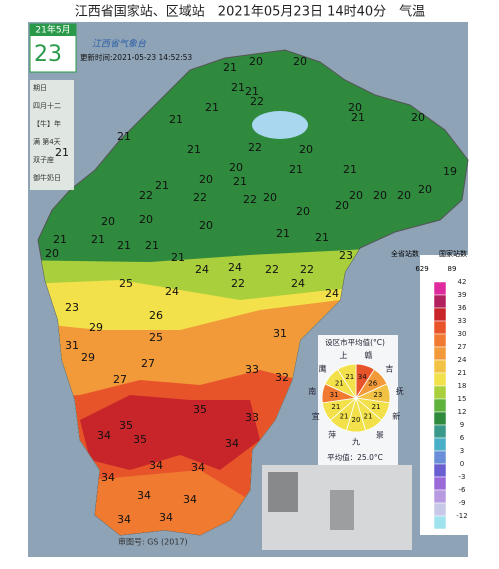  Describe the element at coordinates (453, 253) in the screenshot. I see `legend-national-label: 国家站数` at that location.